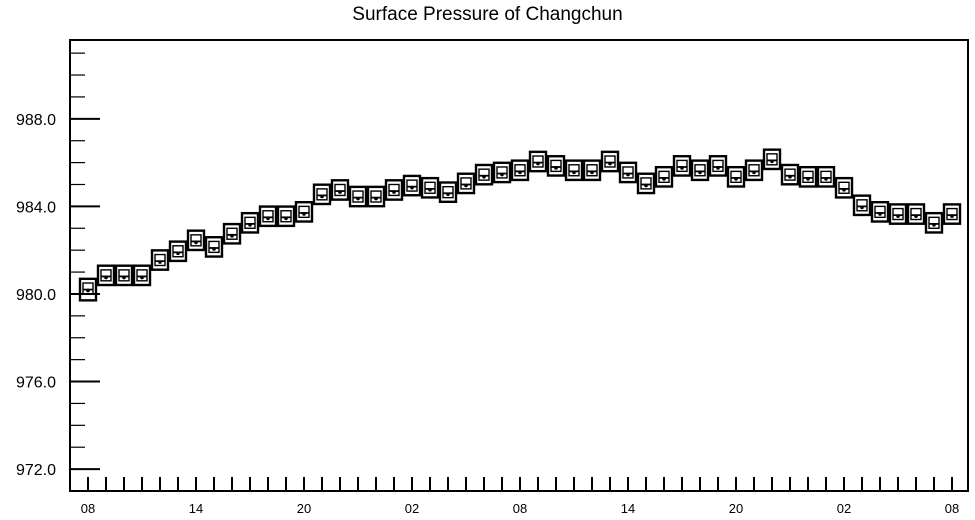 This screenshot has height=520, width=975. What do you see at coordinates (520, 496) in the screenshot?
I see `x-axis: 08 14 20 02 08 14 20 02 08` at bounding box center [520, 496].